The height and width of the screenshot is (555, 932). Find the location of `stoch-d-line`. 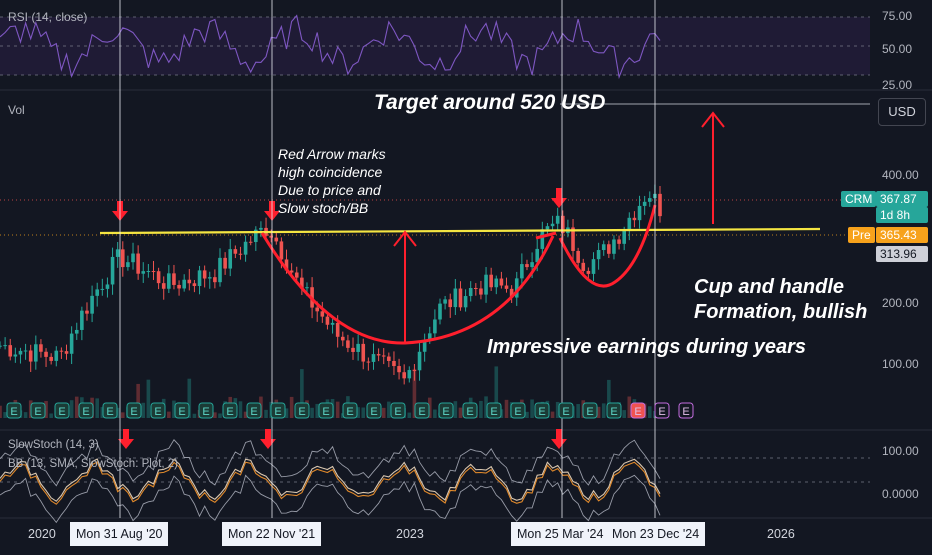

stoch-d-line is located at coordinates (330, 483).